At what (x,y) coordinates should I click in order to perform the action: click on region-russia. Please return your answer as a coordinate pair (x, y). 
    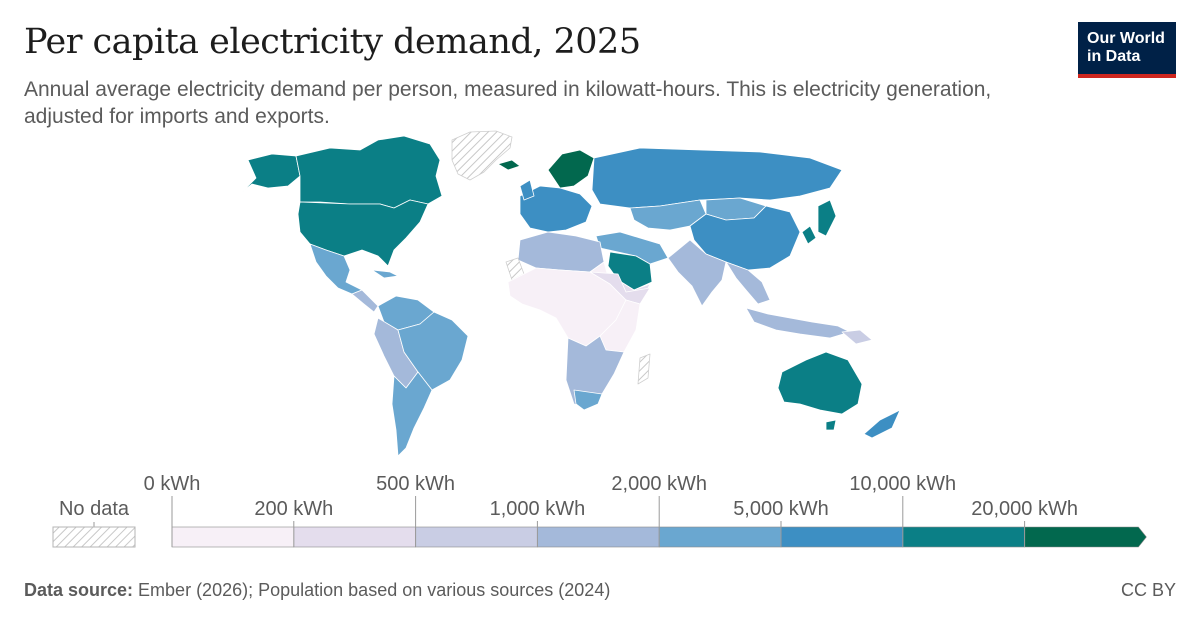
    Looking at the image, I should click on (717, 178).